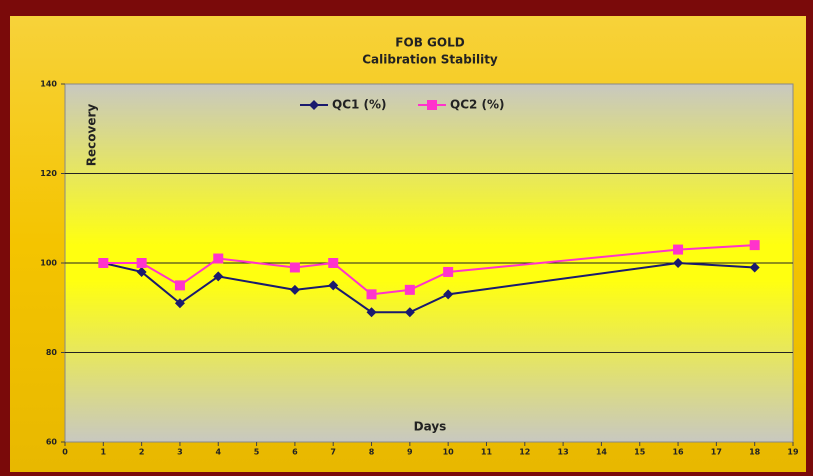 The height and width of the screenshot is (476, 813). What do you see at coordinates (295, 452) in the screenshot?
I see `x-tick-label: 6` at bounding box center [295, 452].